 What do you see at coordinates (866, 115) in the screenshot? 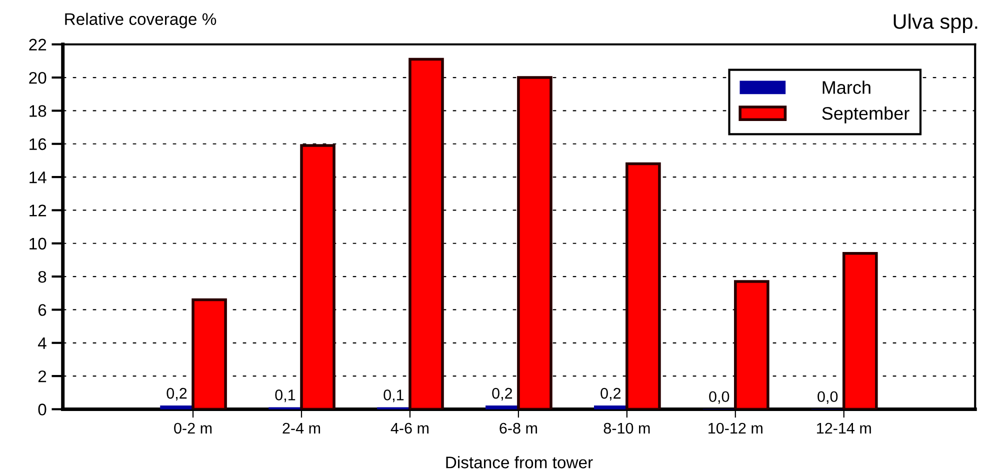
I see `legend-label: September` at bounding box center [866, 115].